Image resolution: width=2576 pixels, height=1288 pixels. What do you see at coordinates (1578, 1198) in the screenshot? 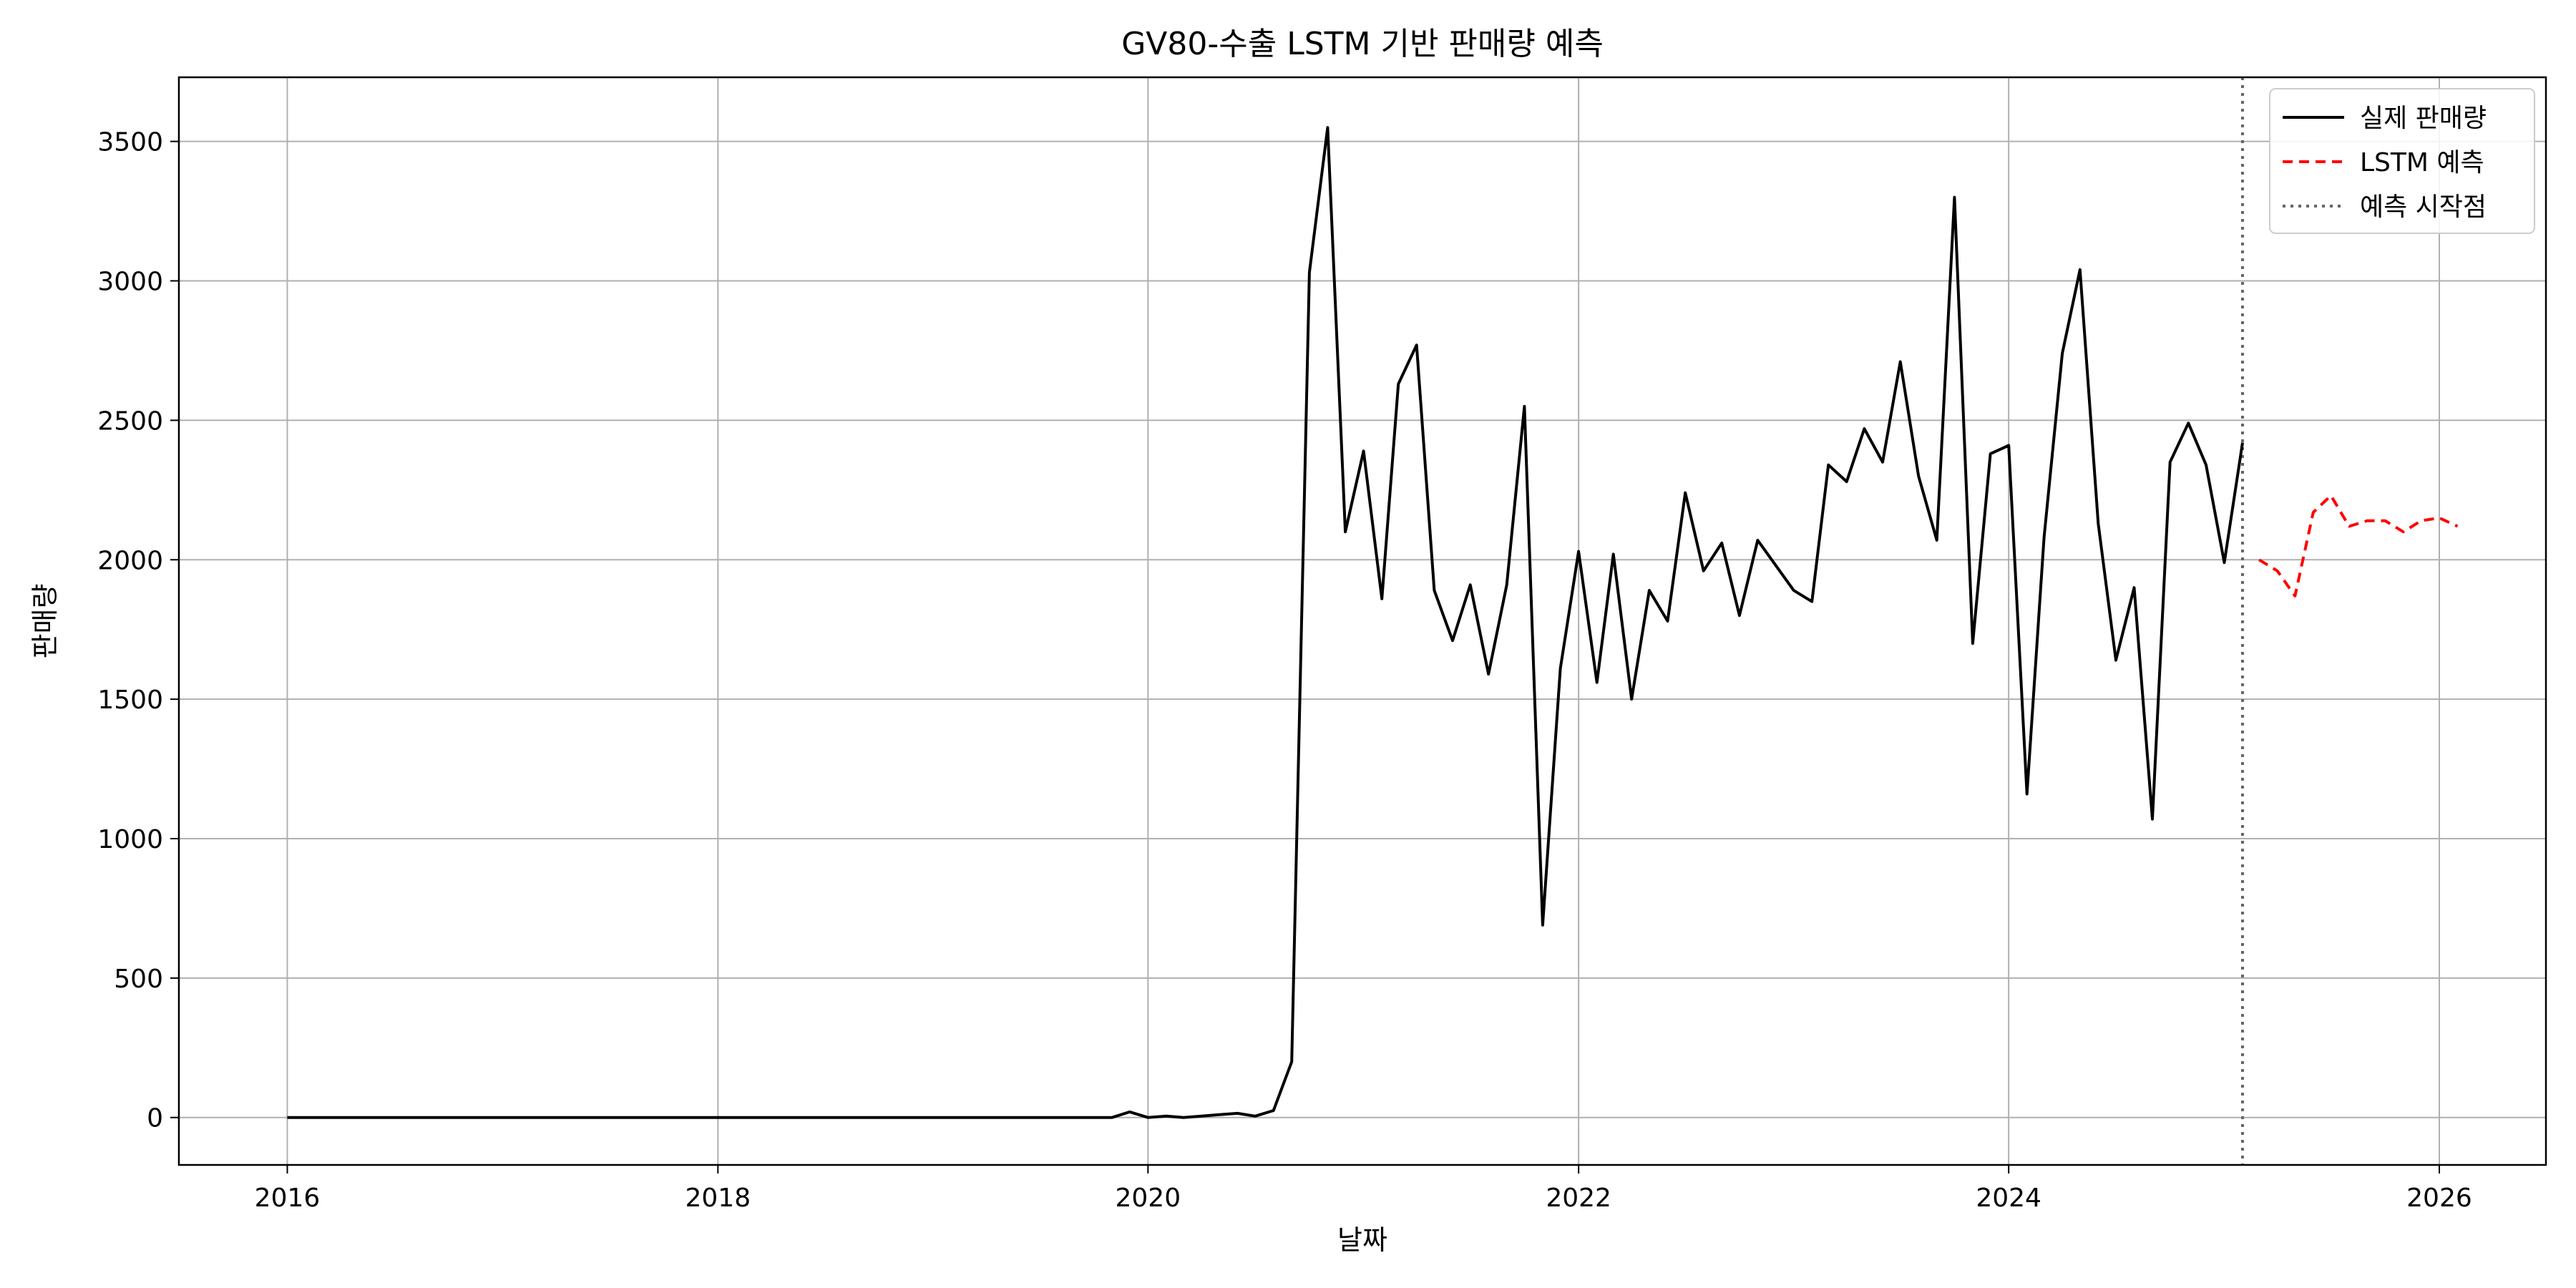
I see `x-tick-label: 2022` at bounding box center [1578, 1198].